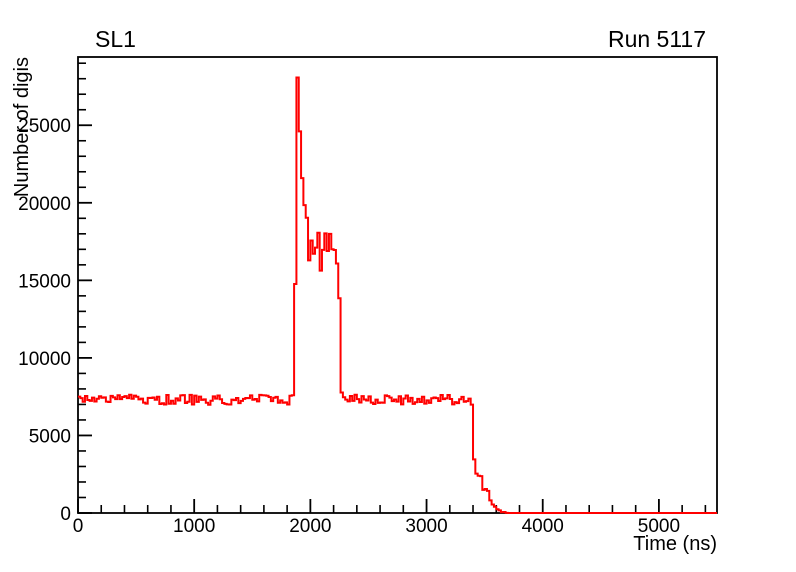  Describe the element at coordinates (543, 526) in the screenshot. I see `x-tick-label: 4000` at that location.